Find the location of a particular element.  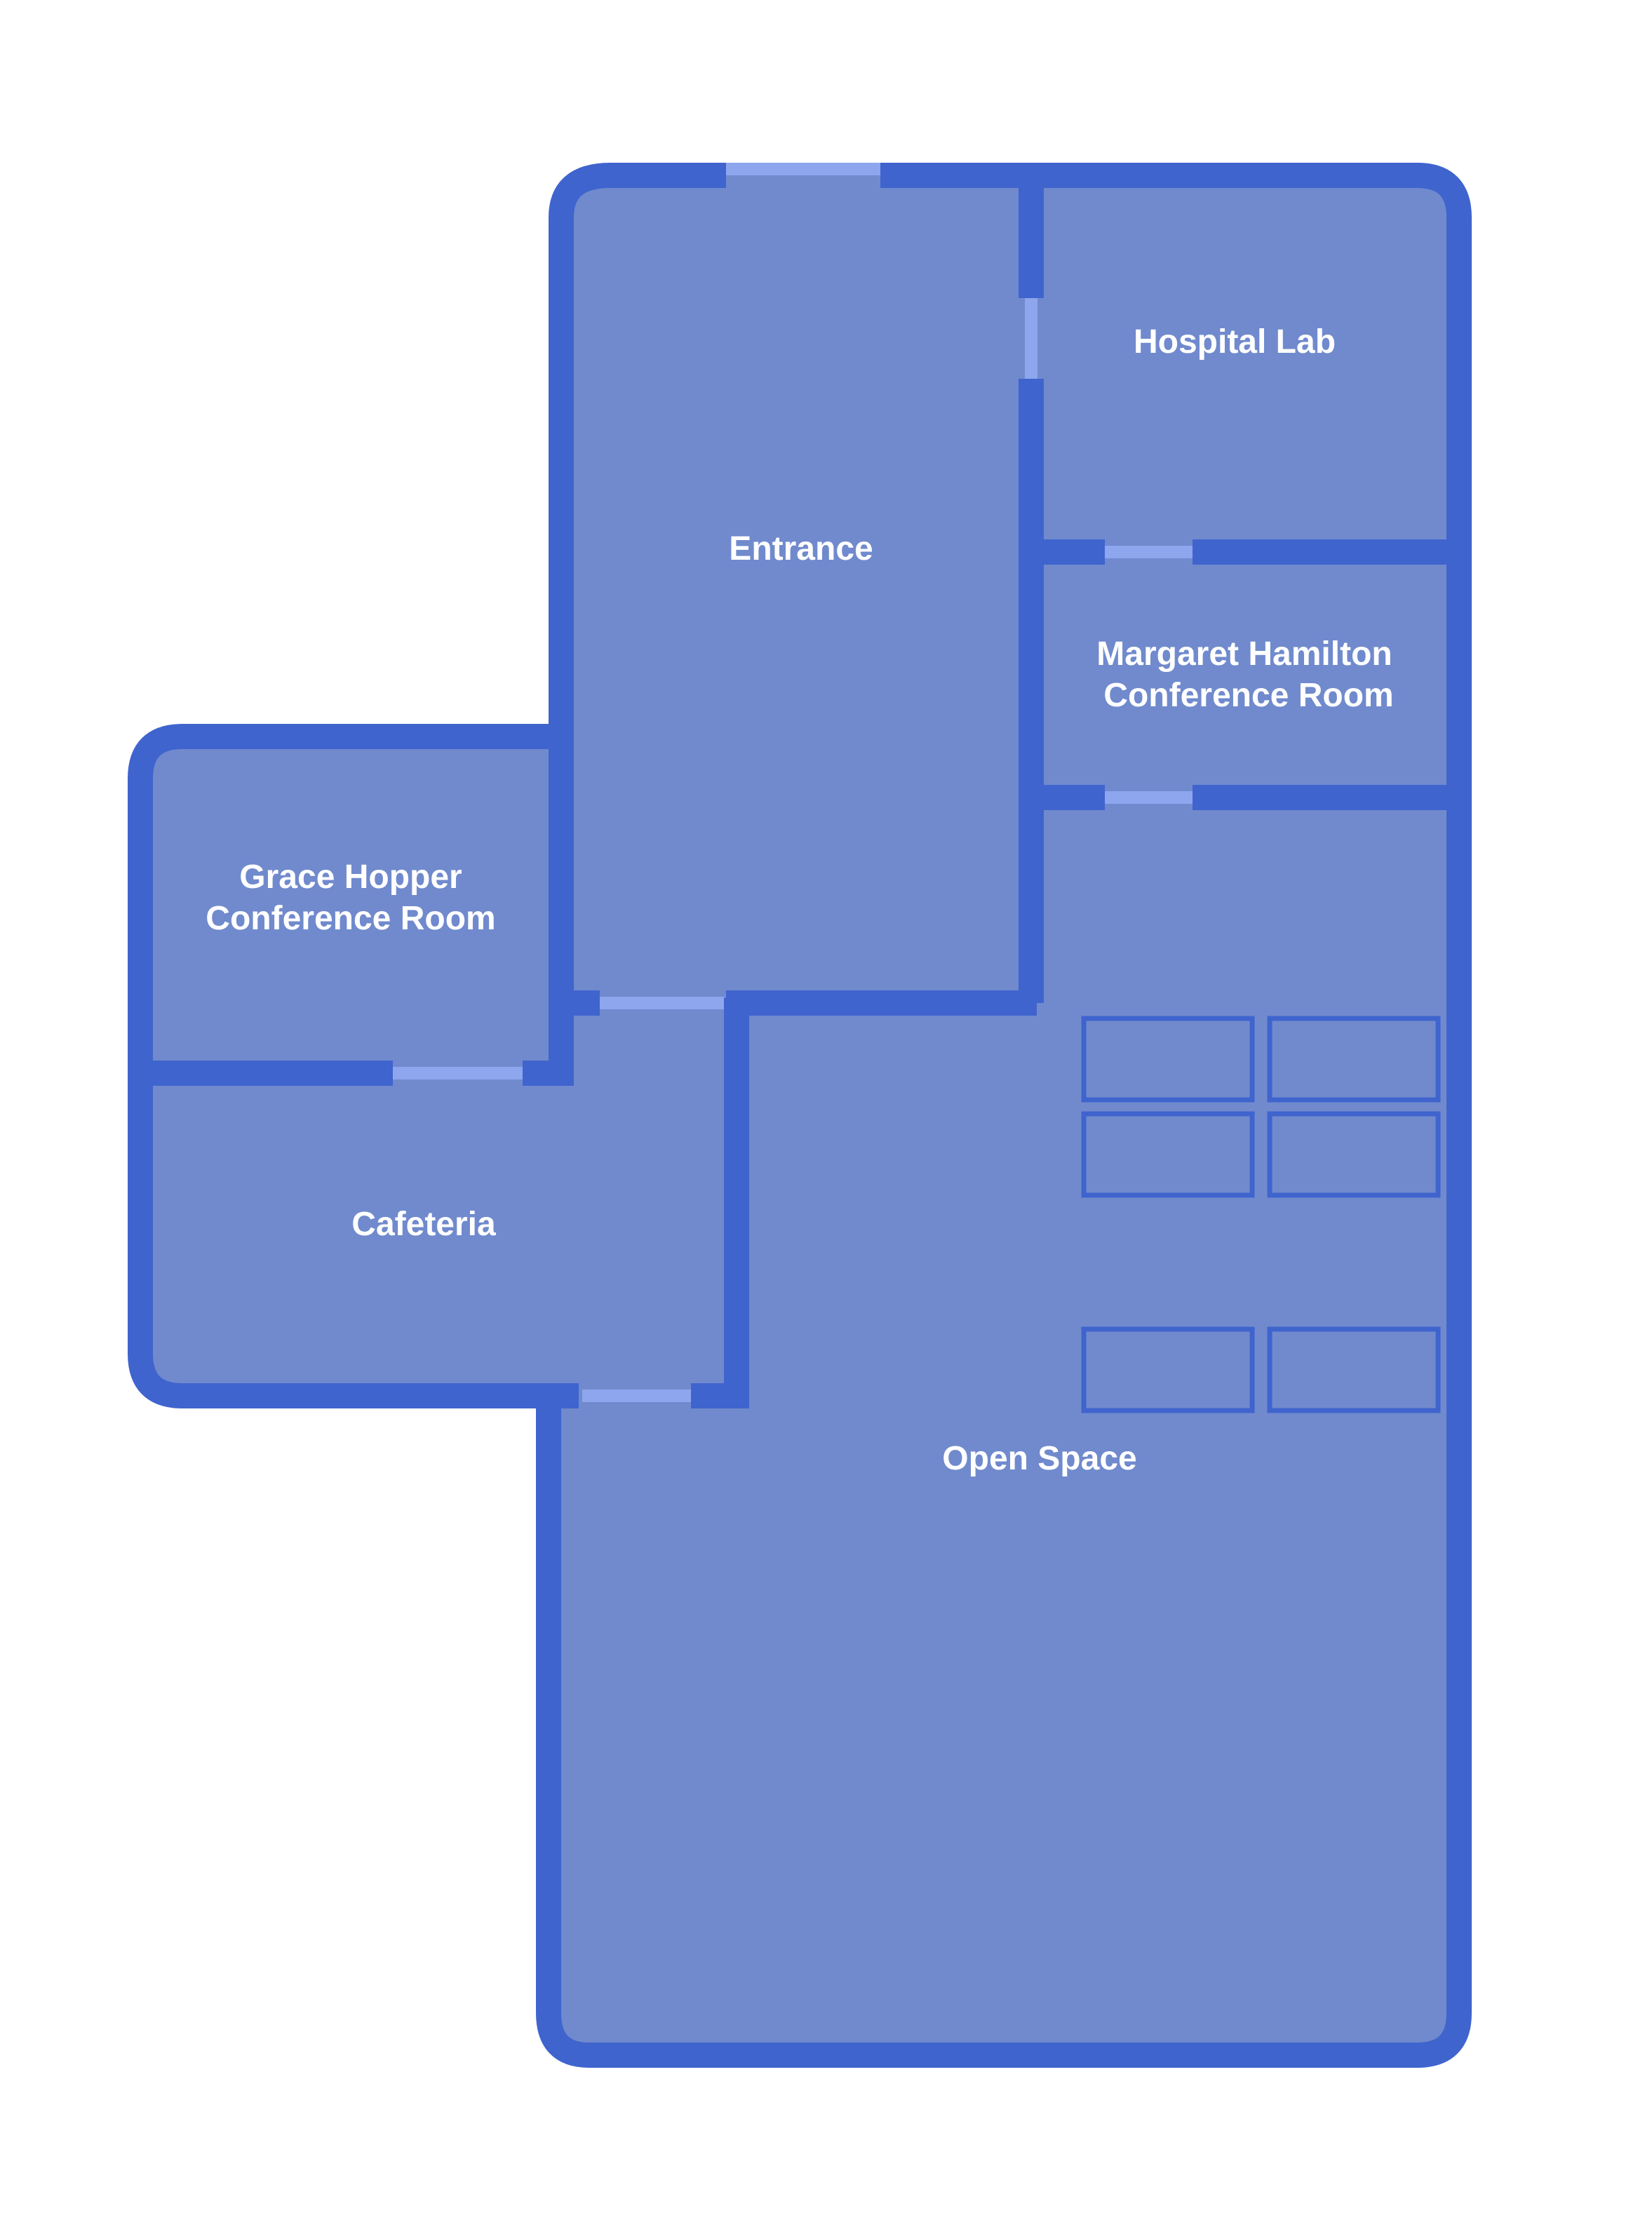

room-label-margaret-hamilton-line2: Conference Room is located at coordinates (1248, 695).